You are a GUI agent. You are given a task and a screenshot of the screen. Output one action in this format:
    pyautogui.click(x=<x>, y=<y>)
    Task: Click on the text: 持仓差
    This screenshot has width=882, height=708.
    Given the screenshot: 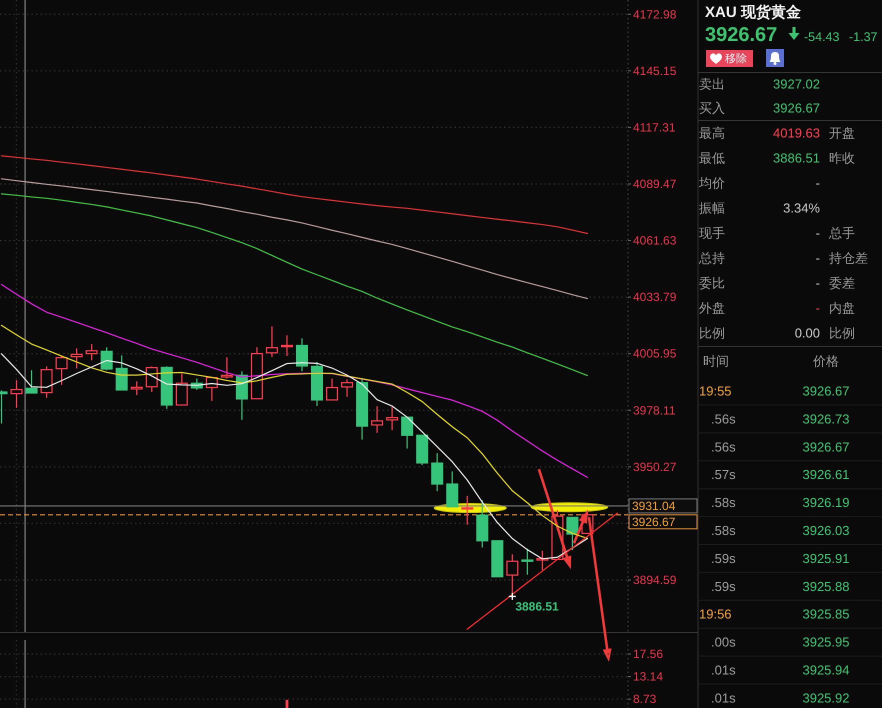 What is the action you would take?
    pyautogui.click(x=848, y=258)
    